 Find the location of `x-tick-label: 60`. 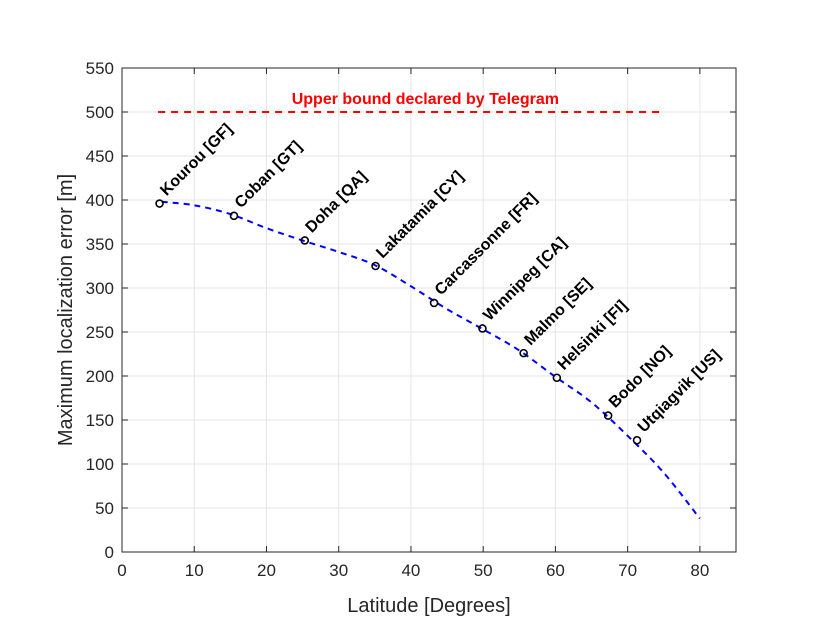

x-tick-label: 60 is located at coordinates (555, 570).